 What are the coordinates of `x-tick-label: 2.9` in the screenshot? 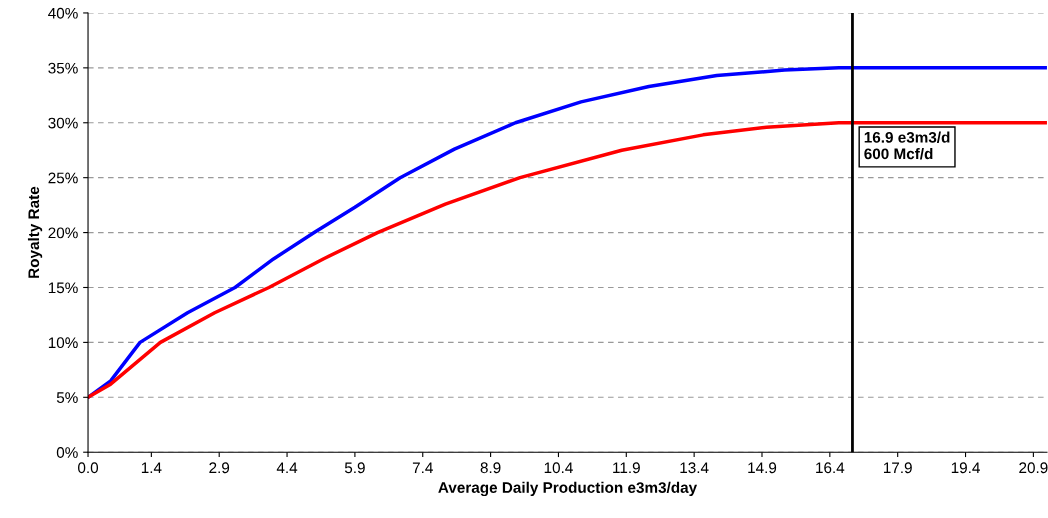 It's located at (219, 468).